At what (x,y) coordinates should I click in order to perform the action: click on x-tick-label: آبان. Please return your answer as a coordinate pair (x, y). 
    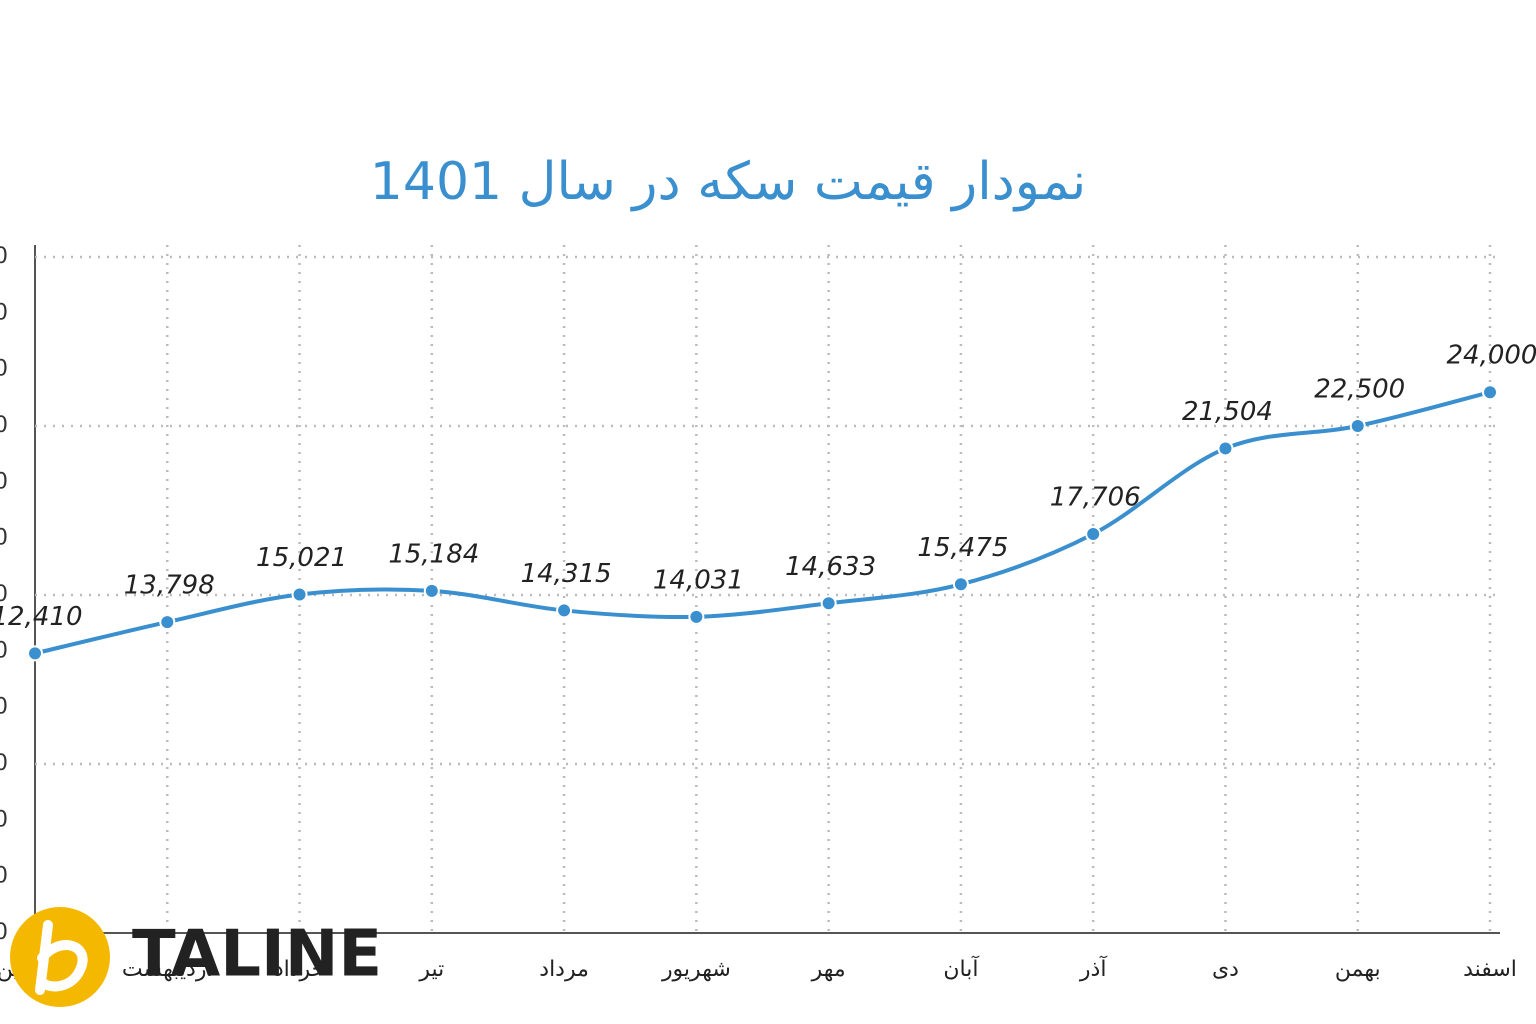
    Looking at the image, I should click on (961, 968).